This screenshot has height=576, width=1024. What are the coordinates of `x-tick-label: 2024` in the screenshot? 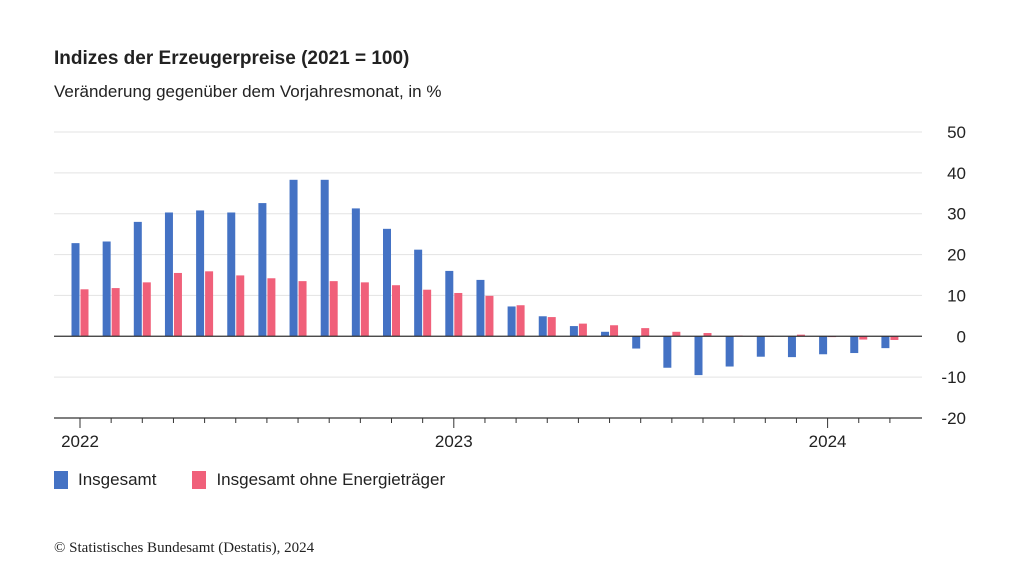 It's located at (828, 441).